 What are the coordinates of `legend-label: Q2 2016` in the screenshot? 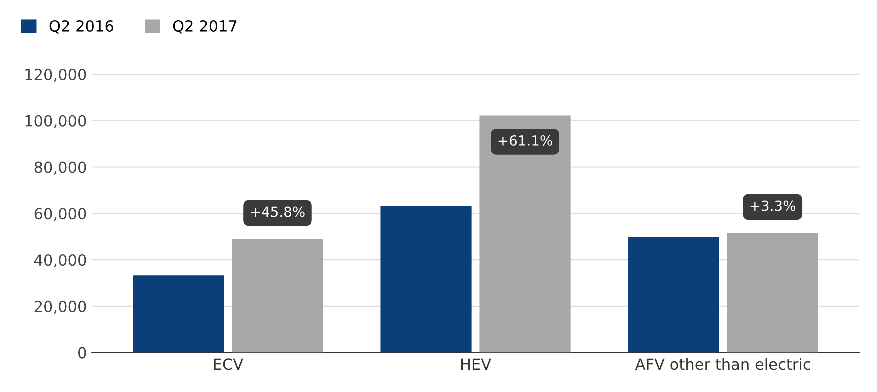 It's located at (82, 27).